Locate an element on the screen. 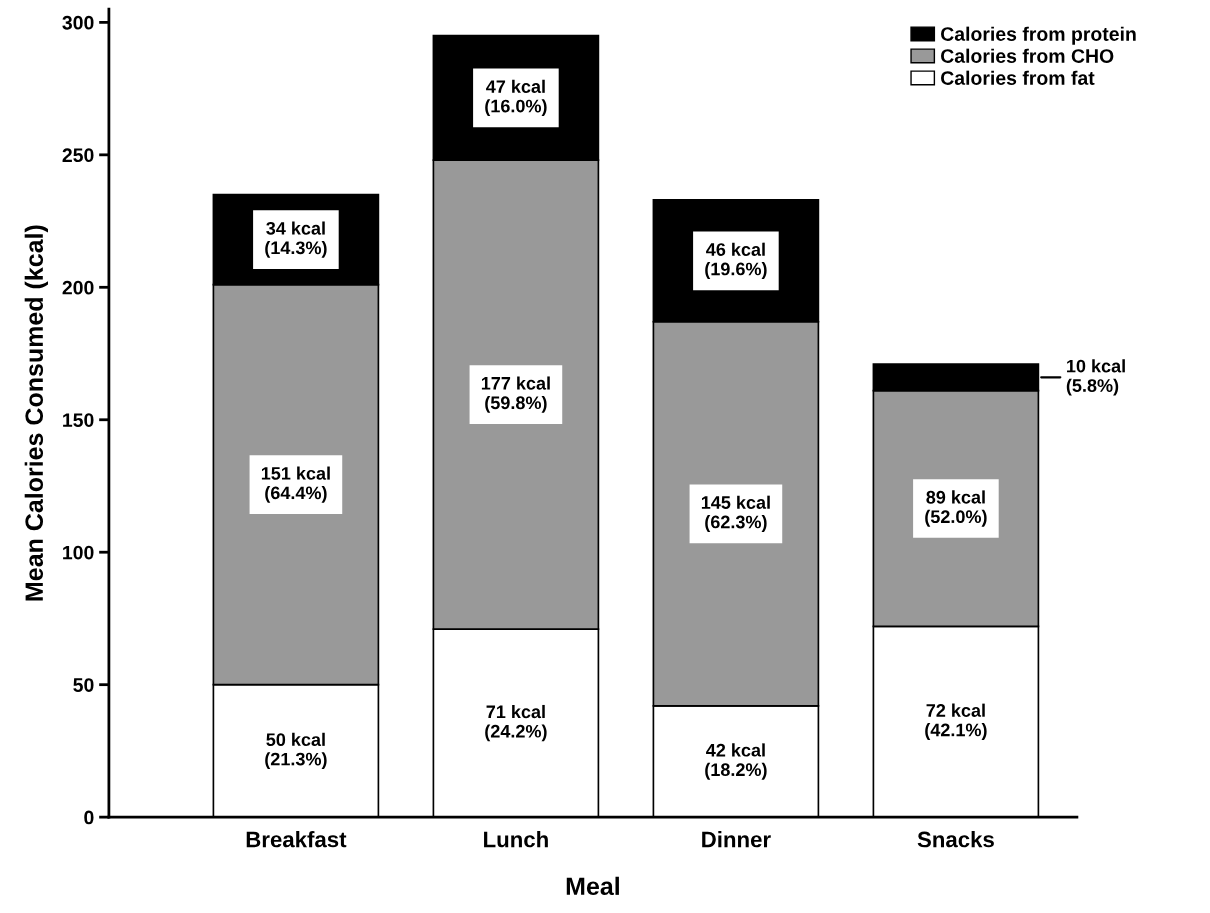 The width and height of the screenshot is (1210, 913). data-label: 46 kcal (19.6%) is located at coordinates (736, 260).